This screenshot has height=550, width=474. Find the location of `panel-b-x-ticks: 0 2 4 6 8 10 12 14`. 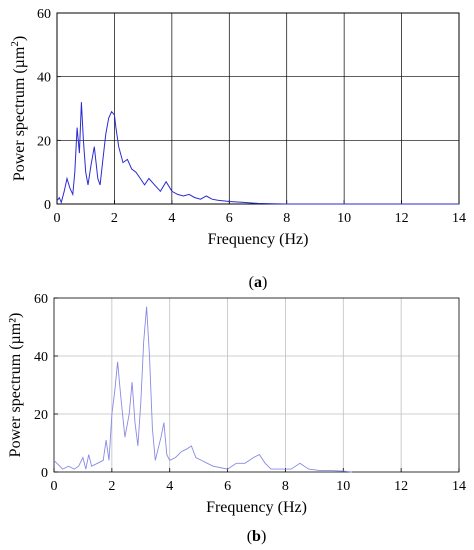

panel-b-x-ticks: 0 2 4 6 8 10 12 14 is located at coordinates (258, 481).